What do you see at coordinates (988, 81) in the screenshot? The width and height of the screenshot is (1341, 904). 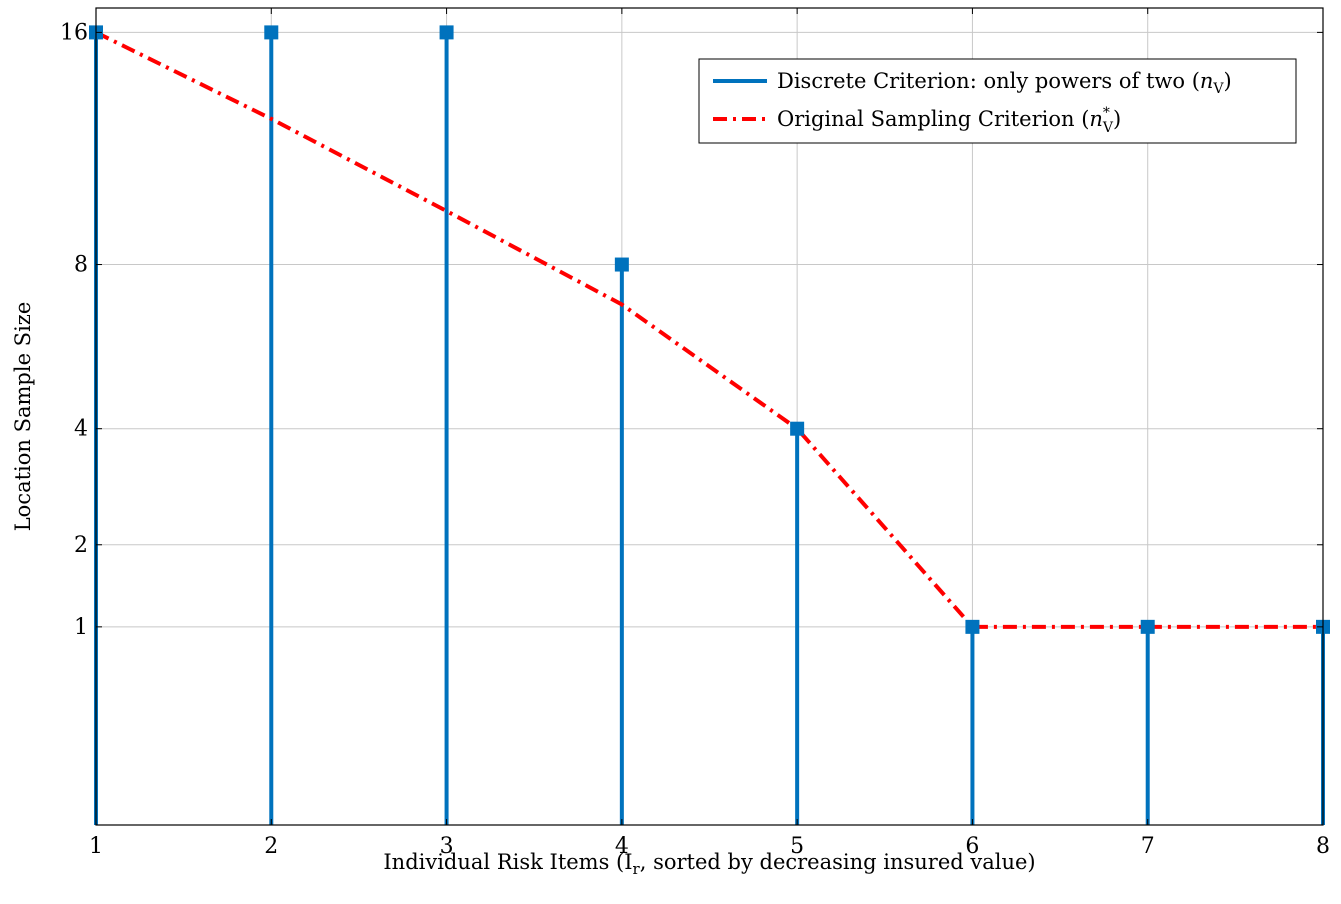 I see `legend-text-main: Discrete Criterion: only powers of two (` at bounding box center [988, 81].